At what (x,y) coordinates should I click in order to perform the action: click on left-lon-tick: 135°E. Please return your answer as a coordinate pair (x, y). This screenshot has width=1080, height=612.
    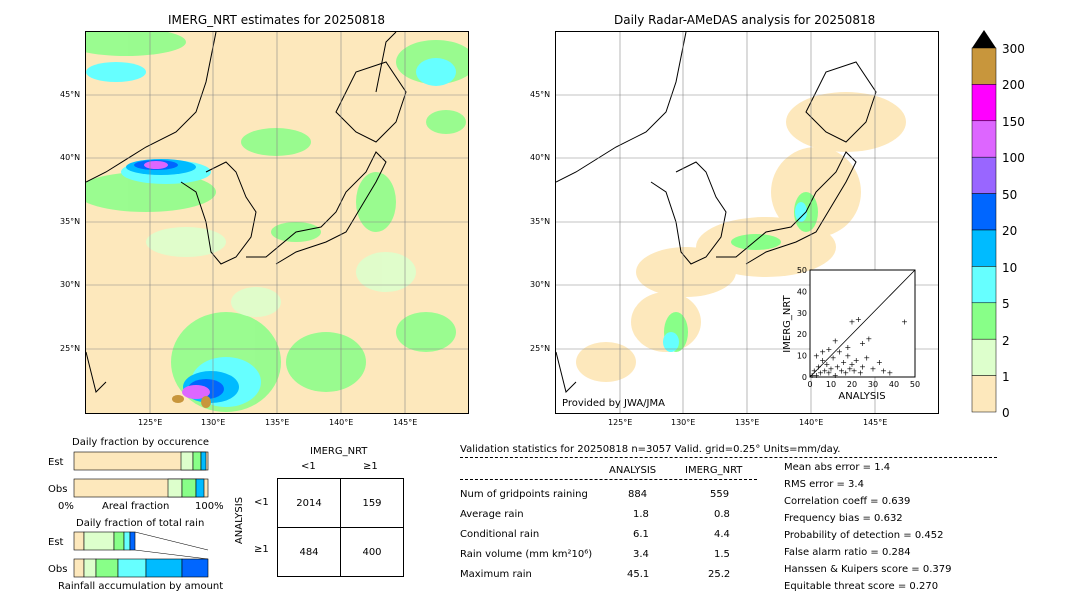
    Looking at the image, I should click on (277, 422).